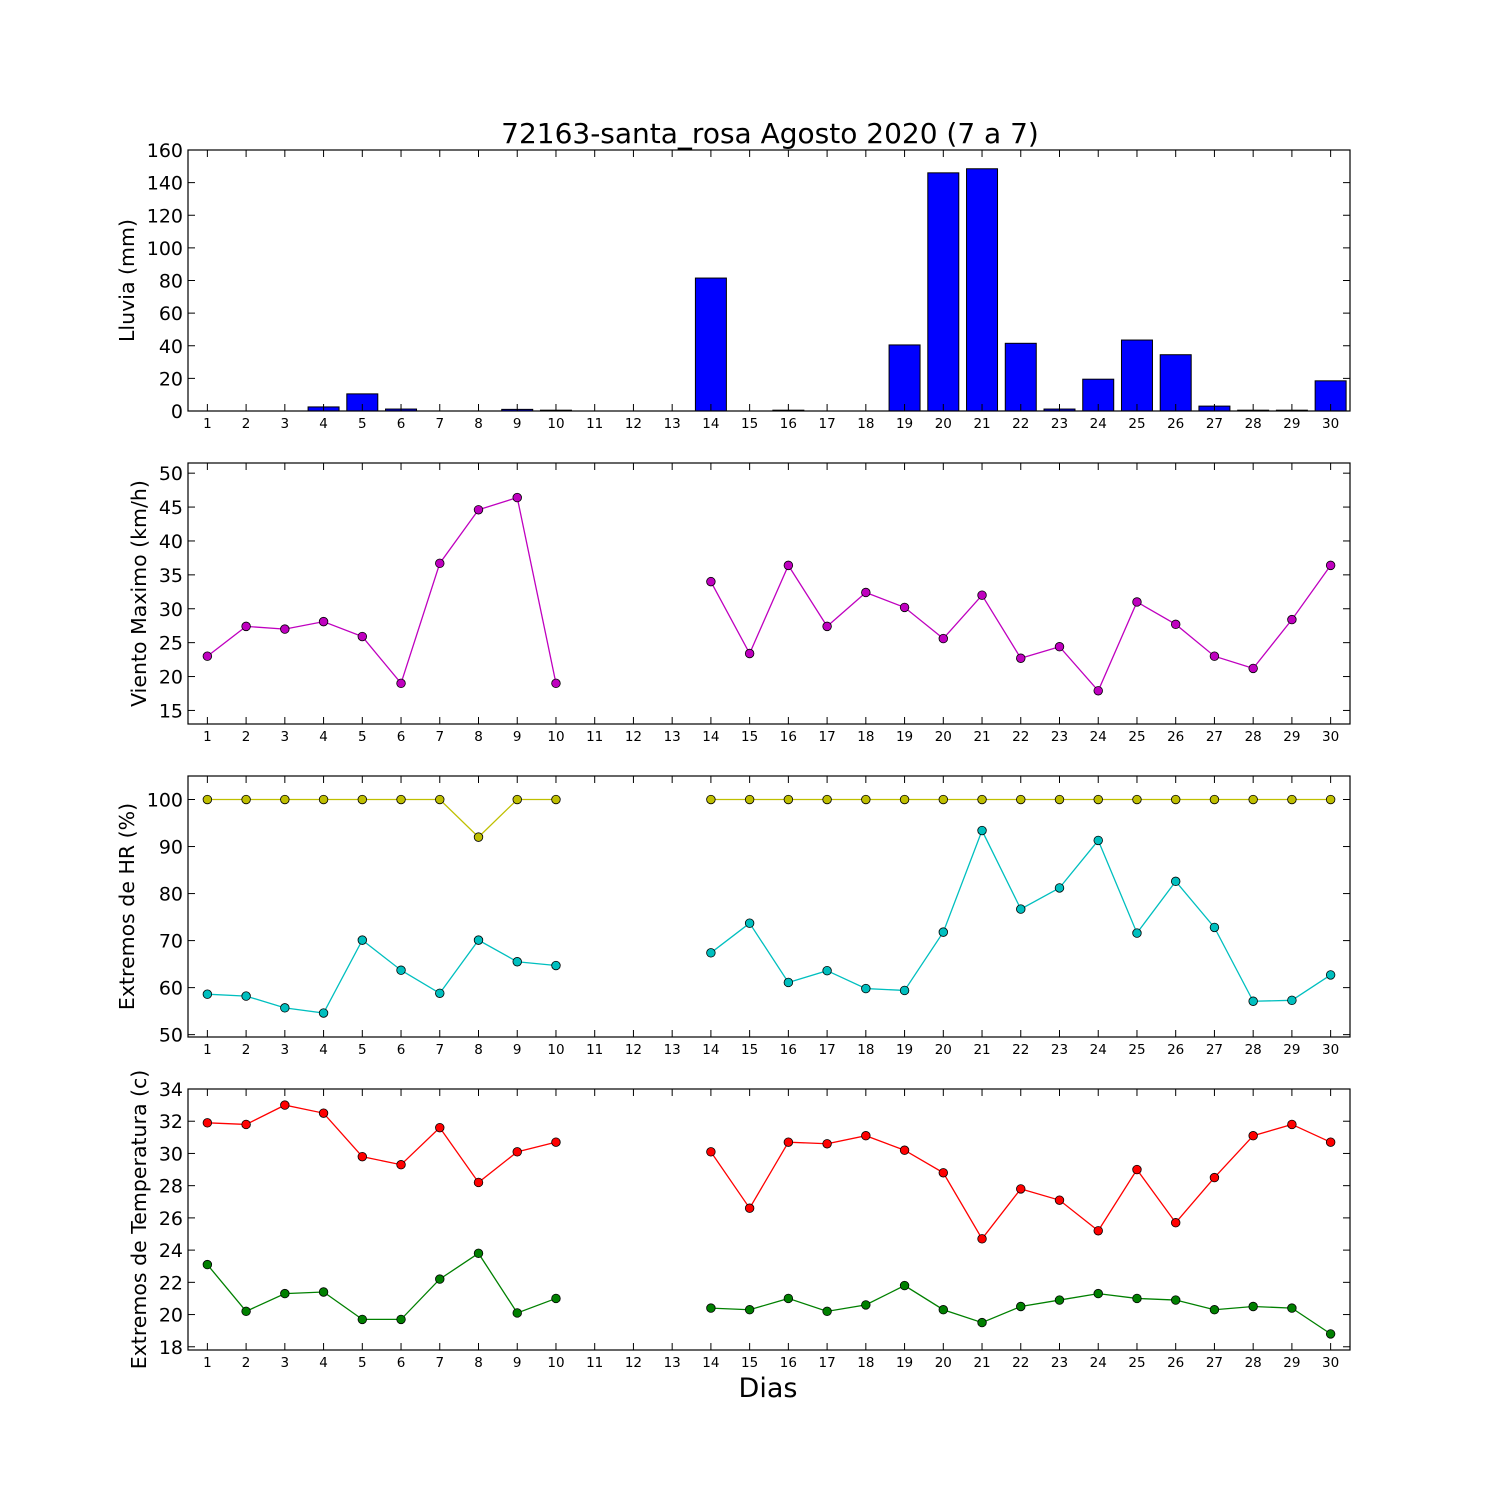 This screenshot has height=1500, width=1500. What do you see at coordinates (904, 1363) in the screenshot?
I see `x-tick-label: 19` at bounding box center [904, 1363].